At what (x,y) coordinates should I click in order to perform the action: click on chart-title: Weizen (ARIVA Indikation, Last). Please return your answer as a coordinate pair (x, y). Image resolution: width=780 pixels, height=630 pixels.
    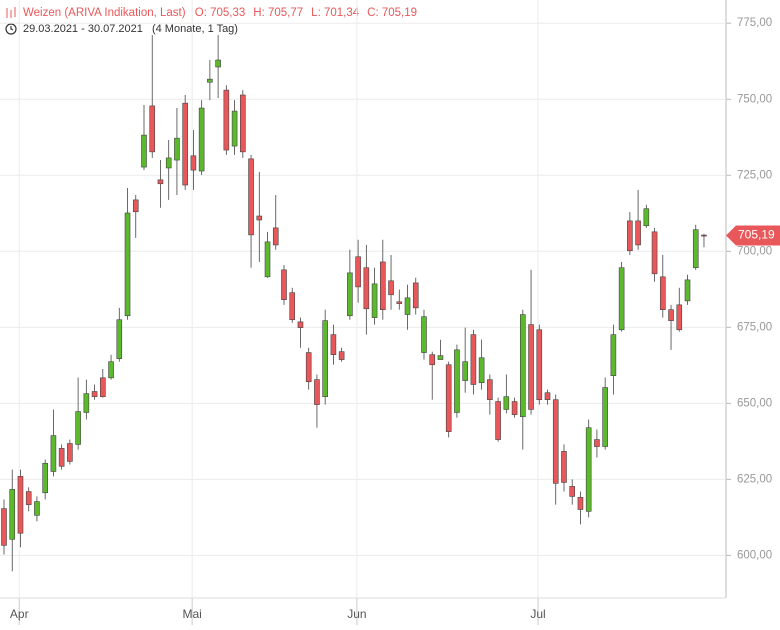
    Looking at the image, I should click on (104, 13).